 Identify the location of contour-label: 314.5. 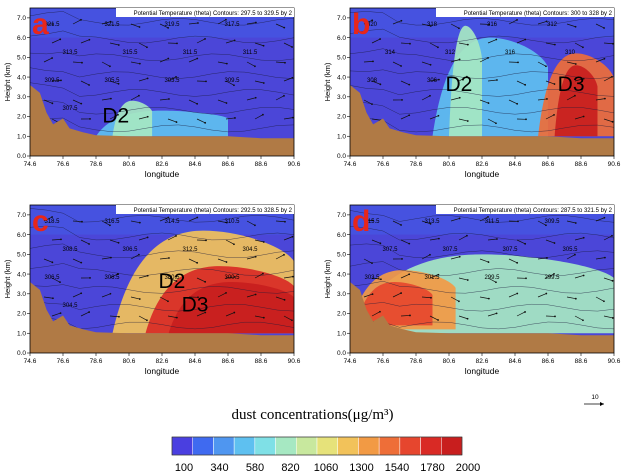
(172, 222).